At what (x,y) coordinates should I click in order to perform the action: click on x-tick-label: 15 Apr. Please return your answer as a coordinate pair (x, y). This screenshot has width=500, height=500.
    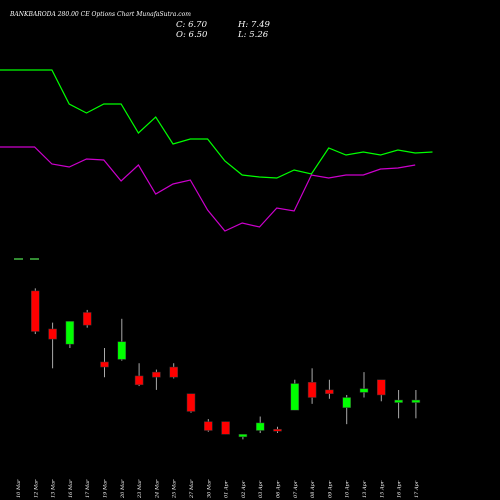
    Looking at the image, I should click on (382, 489).